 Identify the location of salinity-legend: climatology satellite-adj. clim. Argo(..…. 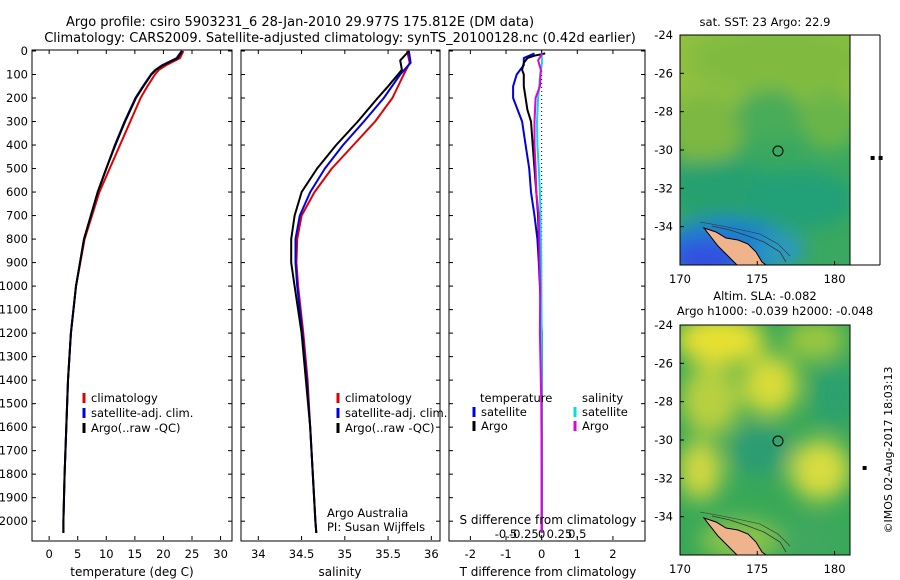
(391, 413).